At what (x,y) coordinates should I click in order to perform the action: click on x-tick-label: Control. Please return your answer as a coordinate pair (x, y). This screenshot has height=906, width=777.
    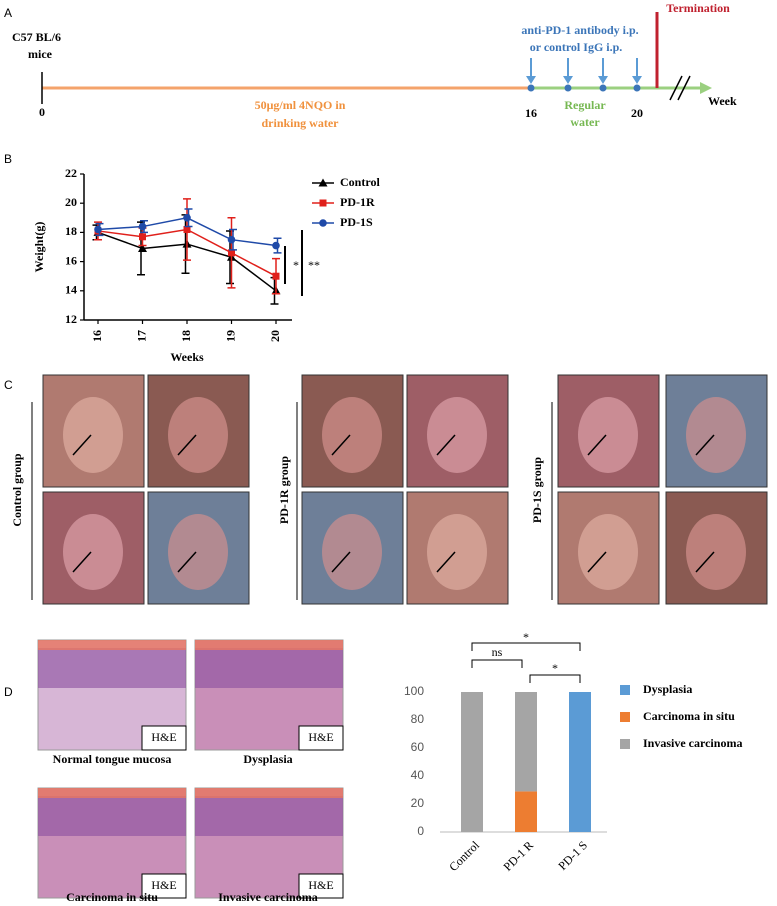
    Looking at the image, I should click on (464, 856).